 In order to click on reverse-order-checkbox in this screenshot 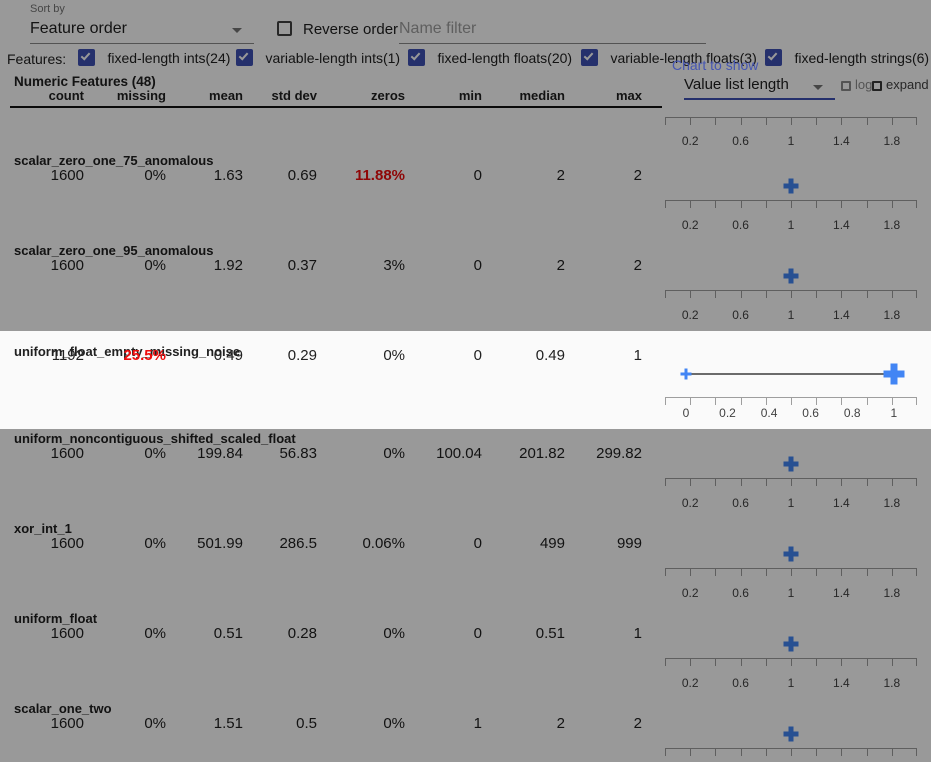, I will do `click(284, 28)`.